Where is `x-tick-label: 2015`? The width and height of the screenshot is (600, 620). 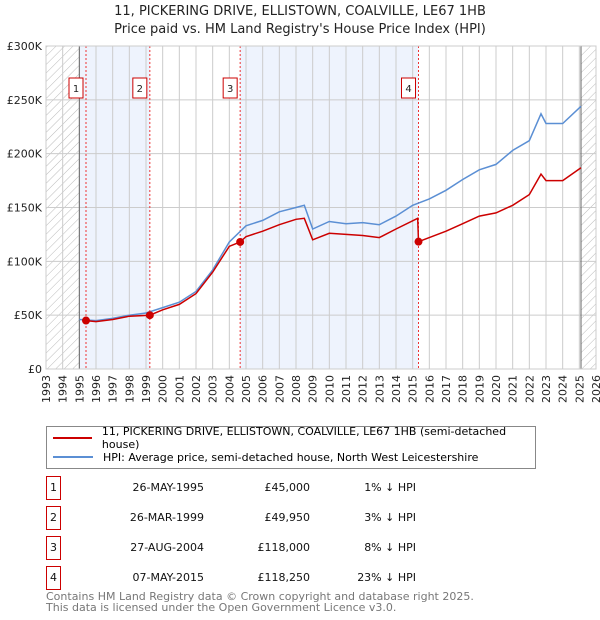 x-tick-label: 2015 is located at coordinates (413, 389).